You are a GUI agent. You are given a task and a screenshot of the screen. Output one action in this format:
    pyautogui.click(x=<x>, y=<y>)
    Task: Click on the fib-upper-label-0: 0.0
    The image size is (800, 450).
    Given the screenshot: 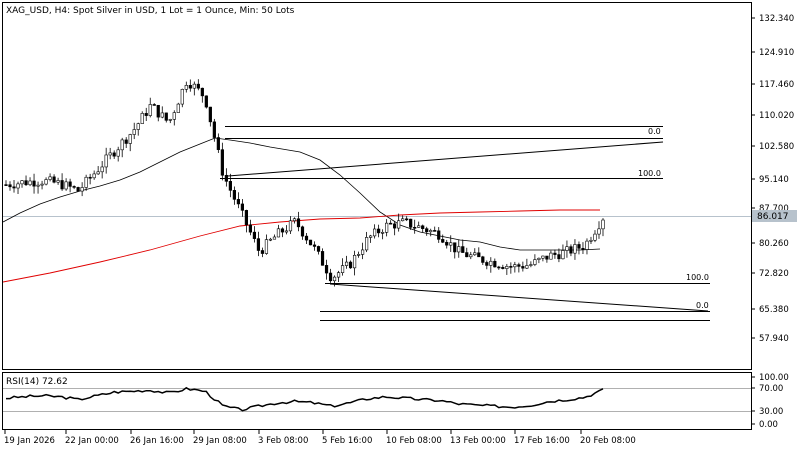 What is the action you would take?
    pyautogui.click(x=654, y=131)
    